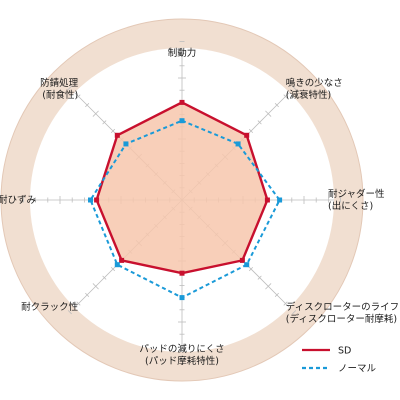 The image size is (400, 400). What do you see at coordinates (357, 369) in the screenshot?
I see `legend-label-1: ノーマル` at bounding box center [357, 369].